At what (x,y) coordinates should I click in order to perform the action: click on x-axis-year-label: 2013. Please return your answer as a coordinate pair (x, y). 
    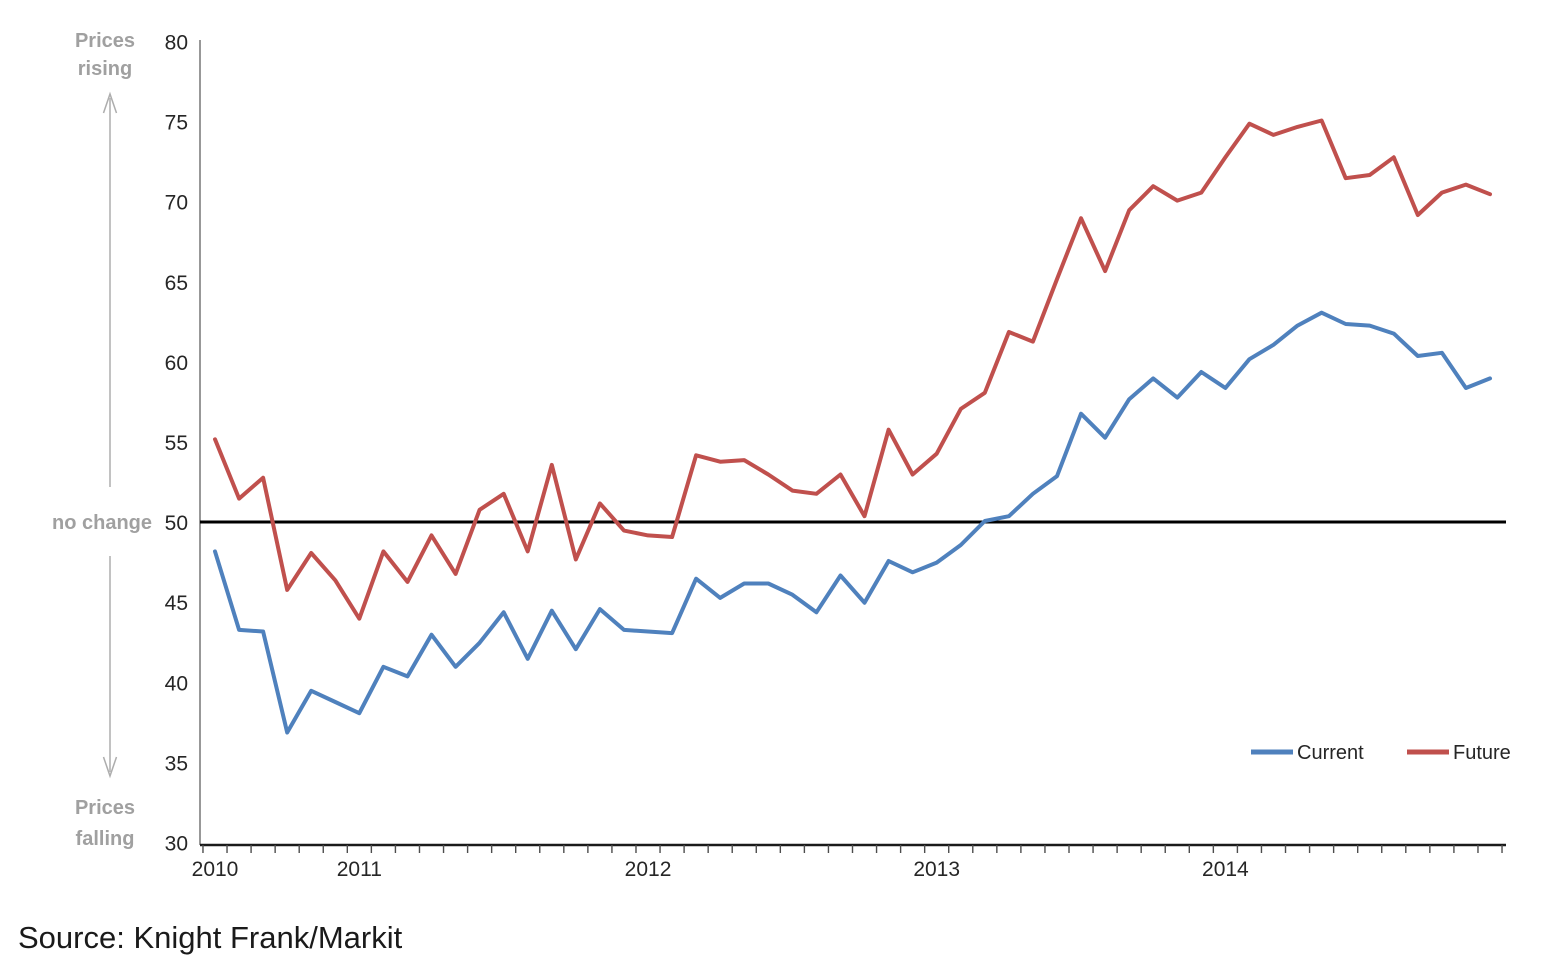
    Looking at the image, I should click on (936, 869).